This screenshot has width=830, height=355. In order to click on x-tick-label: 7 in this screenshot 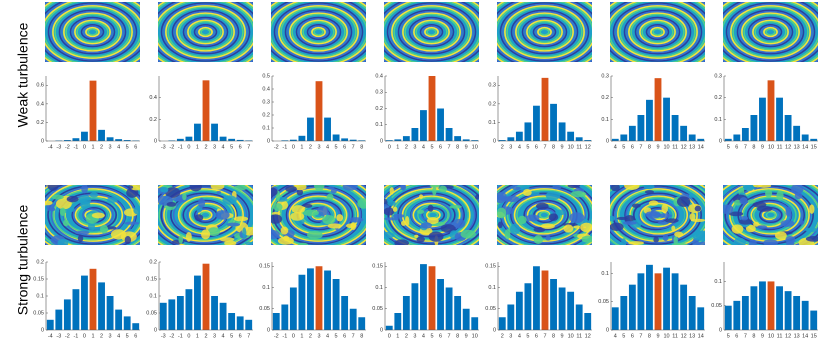, I will do `click(449, 336)`.